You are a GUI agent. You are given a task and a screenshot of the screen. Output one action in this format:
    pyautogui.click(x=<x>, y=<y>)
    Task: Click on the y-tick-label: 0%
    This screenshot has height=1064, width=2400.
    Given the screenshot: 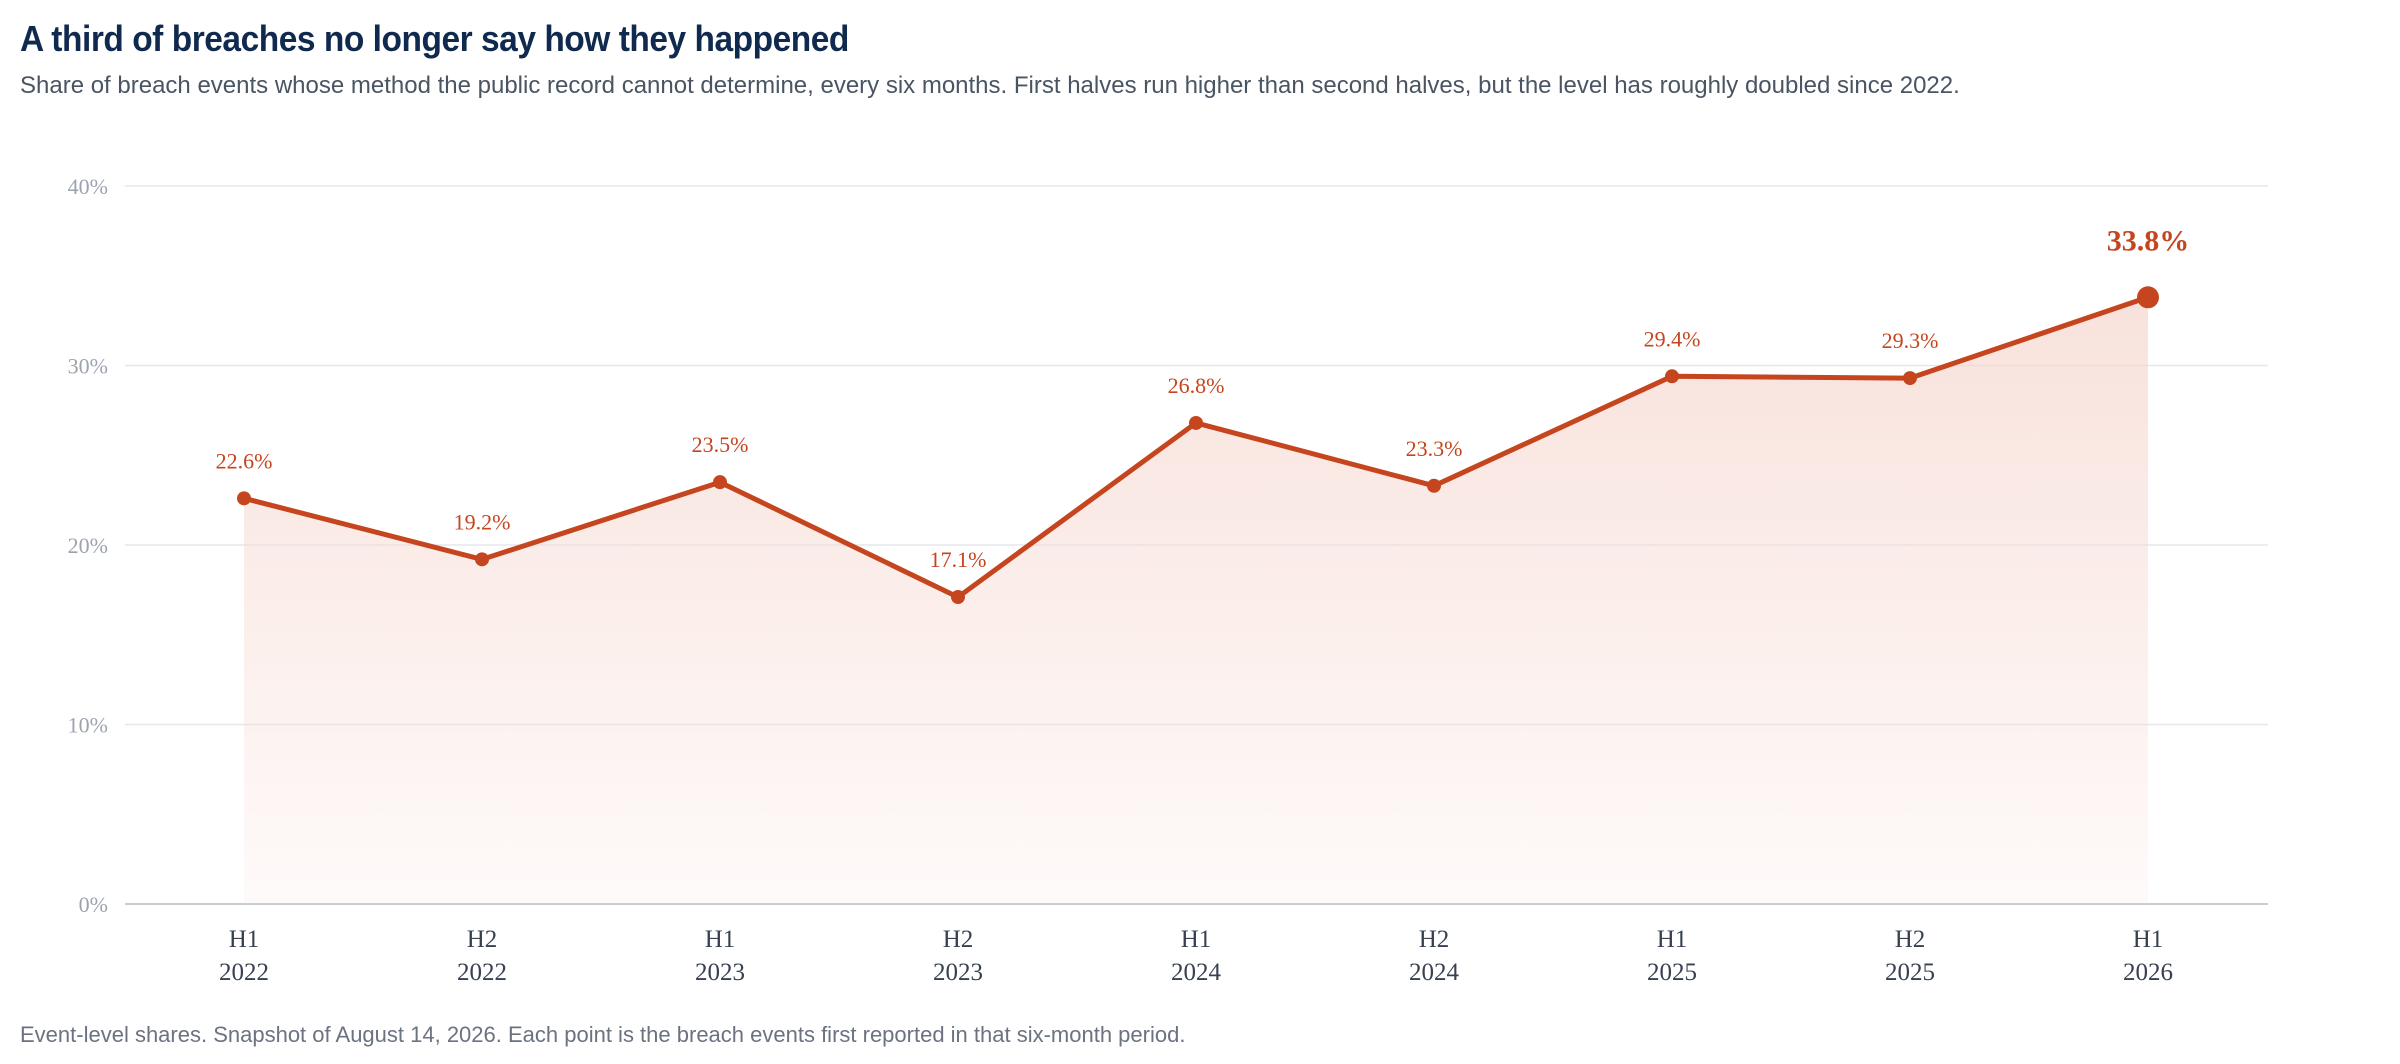 What is the action you would take?
    pyautogui.click(x=93, y=904)
    